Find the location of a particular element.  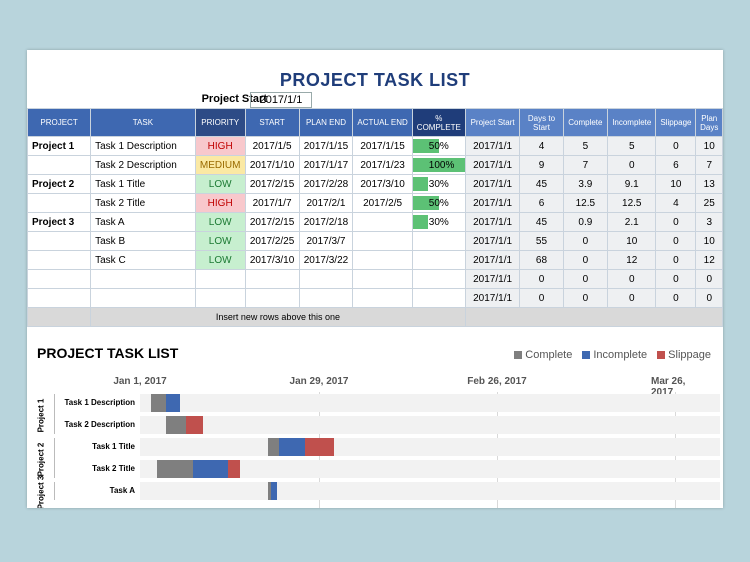

cell-plan-days: 7 is located at coordinates (709, 165).